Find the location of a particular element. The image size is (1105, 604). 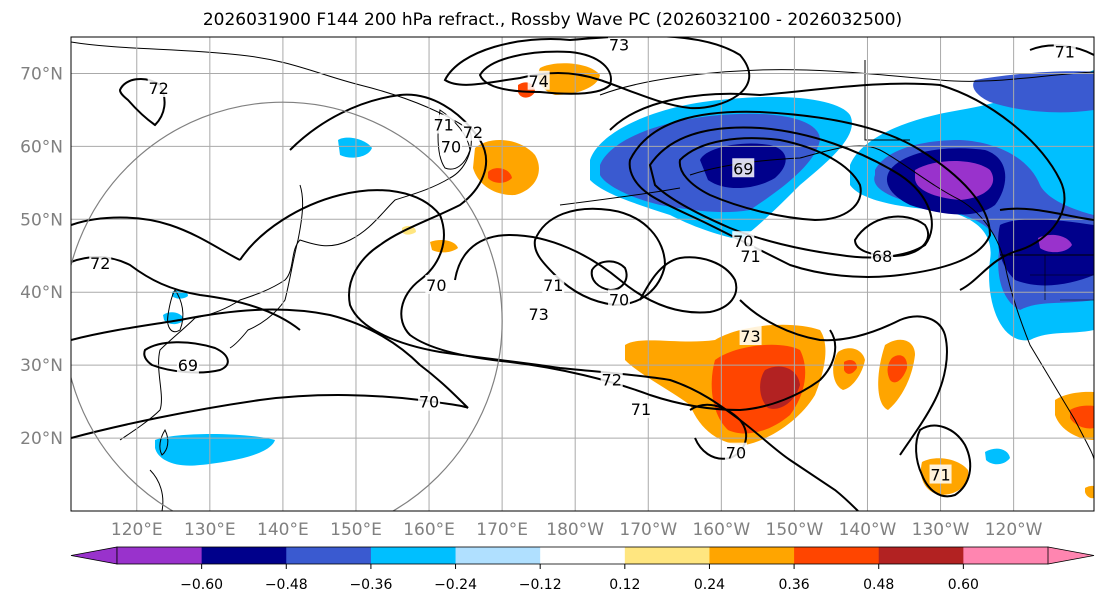

lat-label-3: 50°N is located at coordinates (41, 220).